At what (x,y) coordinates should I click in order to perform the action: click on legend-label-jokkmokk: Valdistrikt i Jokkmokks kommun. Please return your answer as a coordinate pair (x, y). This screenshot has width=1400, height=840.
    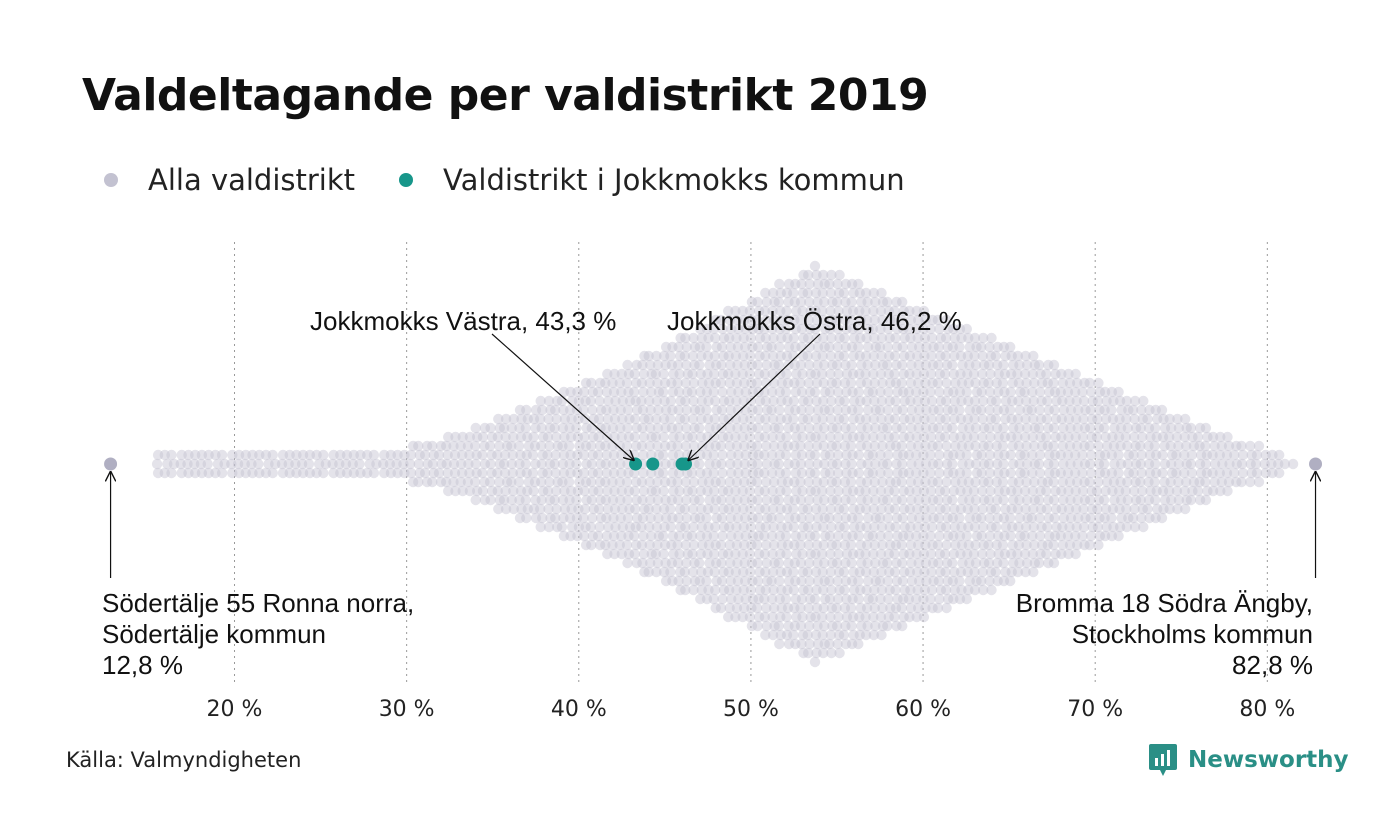
    Looking at the image, I should click on (674, 180).